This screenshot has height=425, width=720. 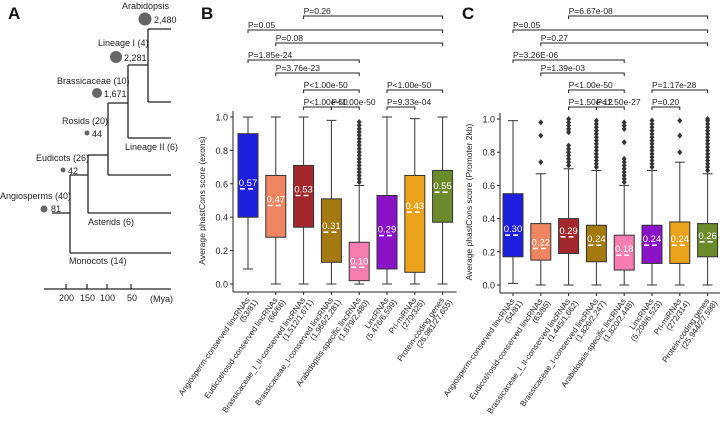 What do you see at coordinates (14, 13) in the screenshot?
I see `panel-letter-a: A` at bounding box center [14, 13].